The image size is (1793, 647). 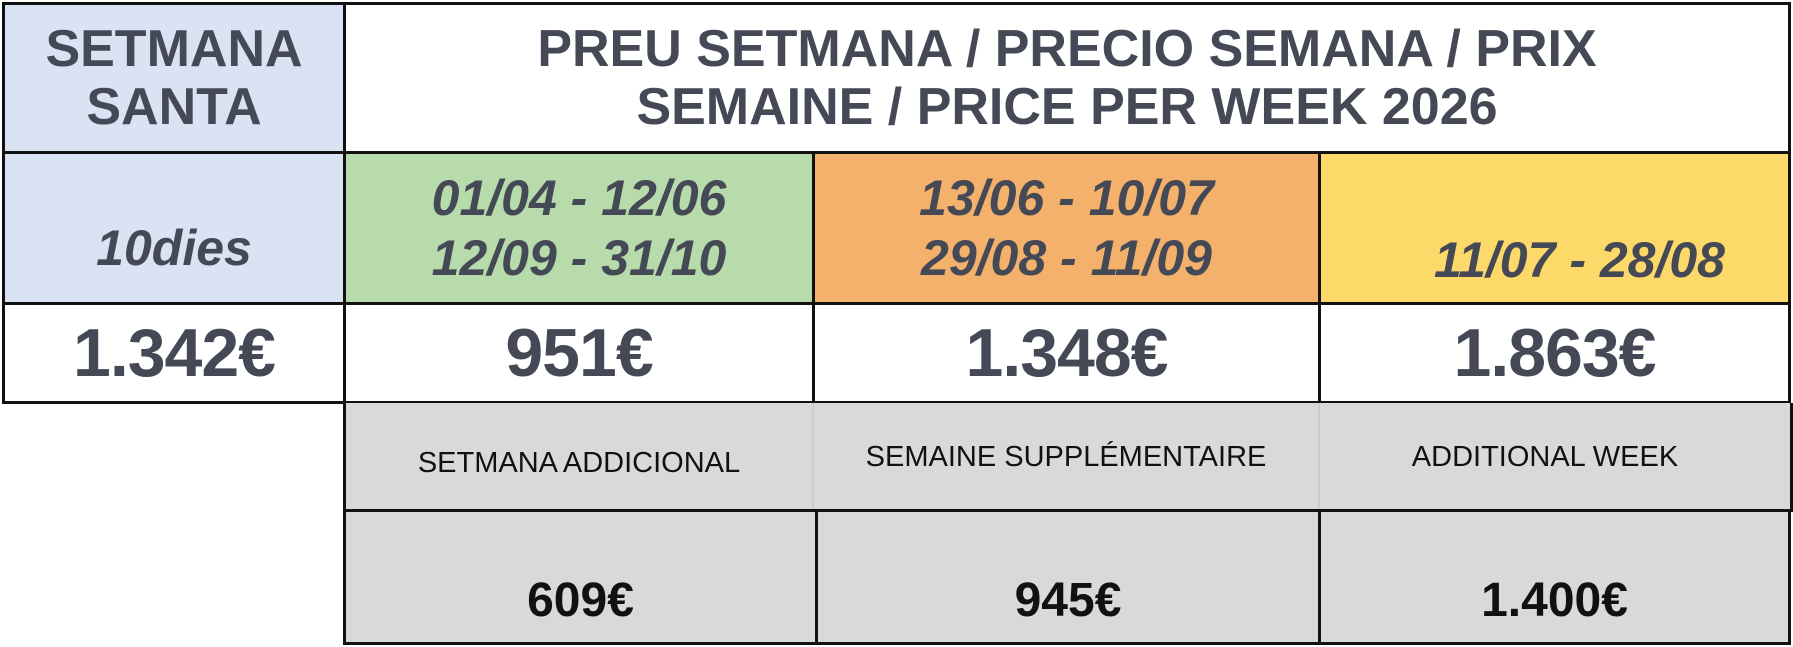 I want to click on additional-week-label-ca: SETMANA ADDICIONAL, so click(x=577, y=457).